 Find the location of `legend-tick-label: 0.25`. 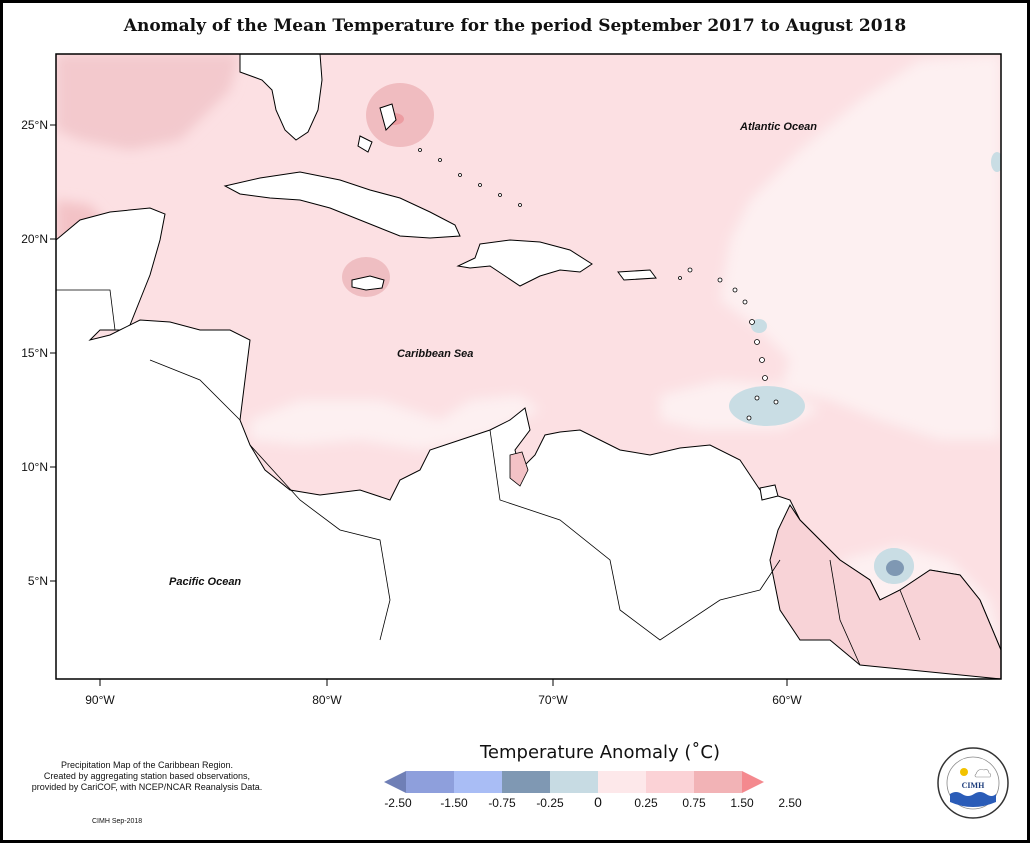

legend-tick-label: 0.25 is located at coordinates (646, 803).